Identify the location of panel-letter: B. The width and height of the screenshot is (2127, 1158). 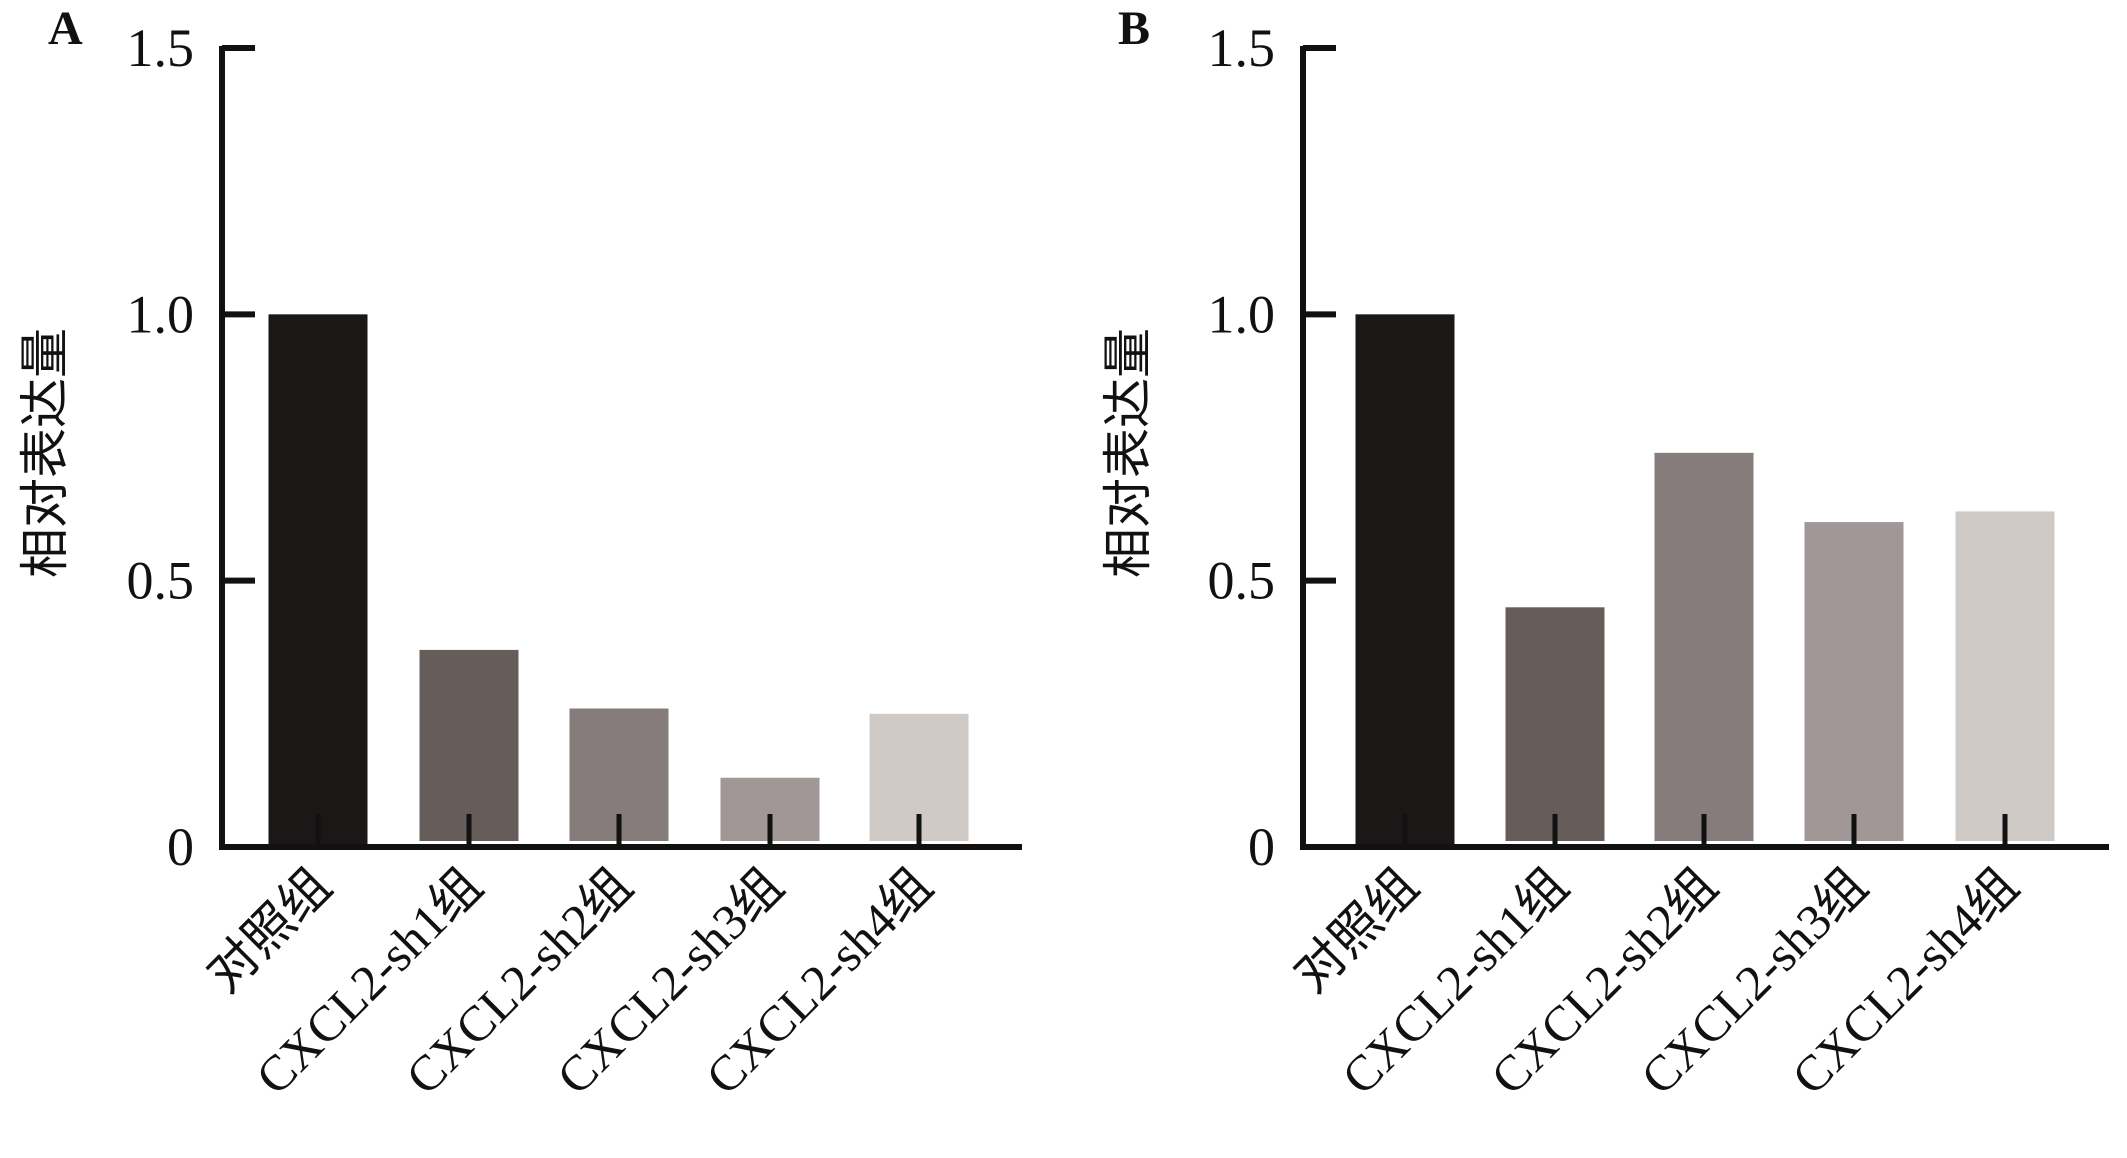
(1134, 28).